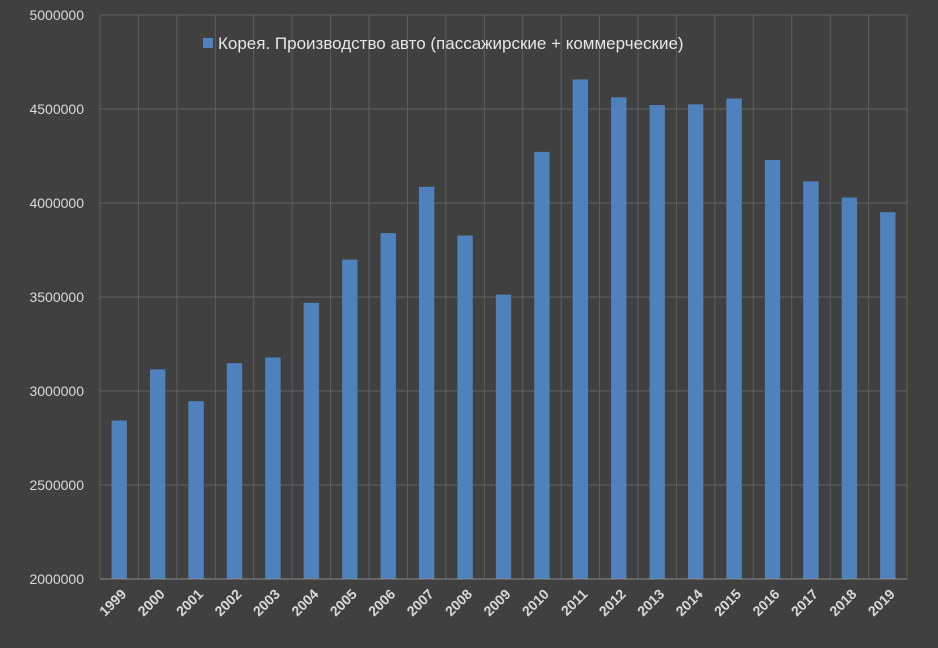  What do you see at coordinates (574, 602) in the screenshot?
I see `x-tick-label: 2011` at bounding box center [574, 602].